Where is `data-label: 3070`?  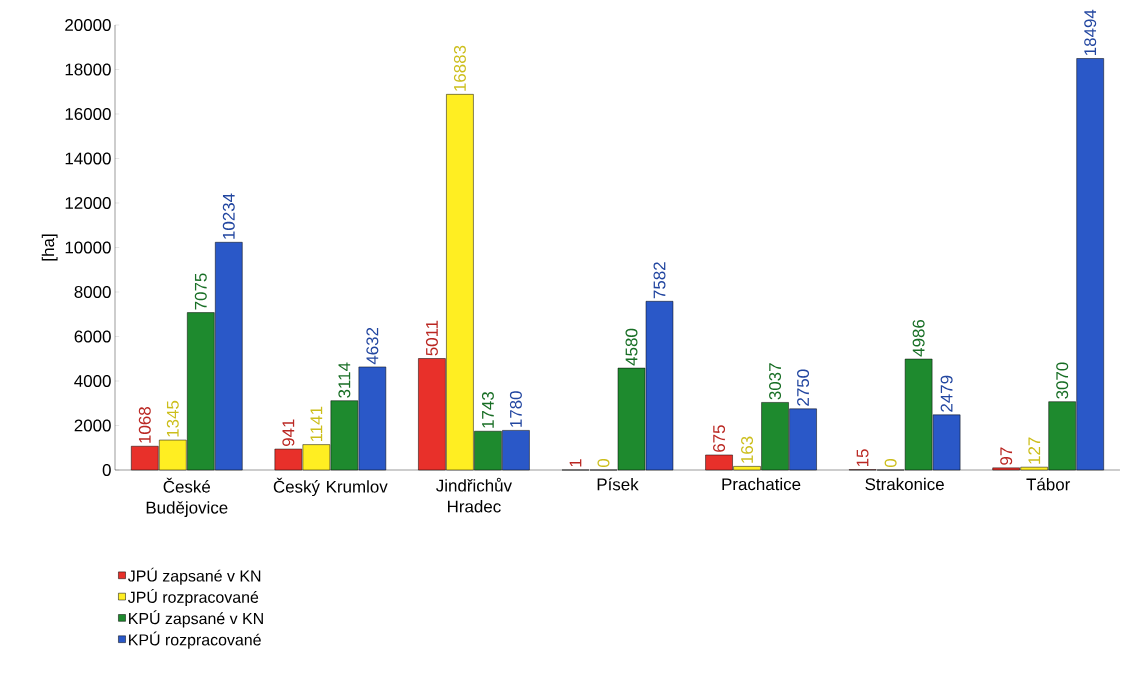 data-label: 3070 is located at coordinates (1062, 380).